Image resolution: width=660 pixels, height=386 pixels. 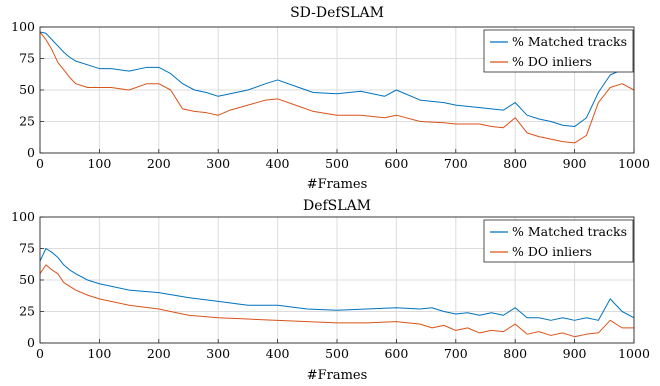 I want to click on panel2-legend-label-matched: % Matched tracks, so click(x=569, y=231).